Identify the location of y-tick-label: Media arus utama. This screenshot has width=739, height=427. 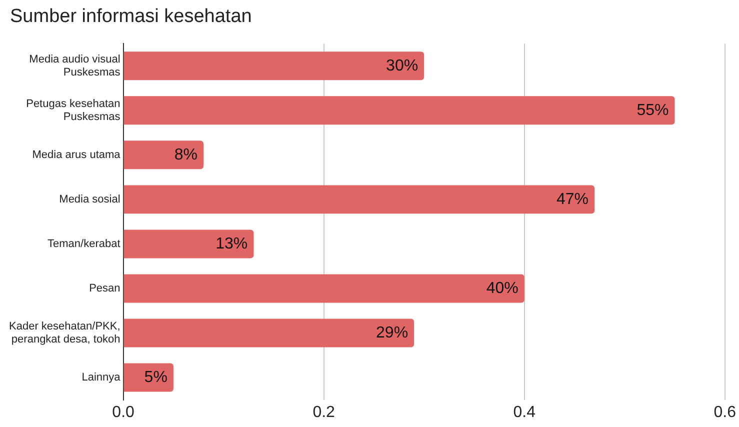
(77, 154).